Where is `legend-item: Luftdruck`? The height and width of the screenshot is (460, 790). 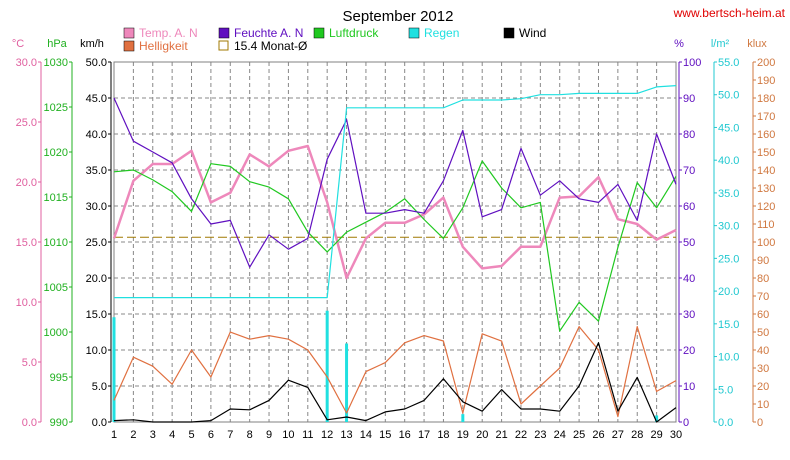
legend-item: Luftdruck is located at coordinates (346, 33).